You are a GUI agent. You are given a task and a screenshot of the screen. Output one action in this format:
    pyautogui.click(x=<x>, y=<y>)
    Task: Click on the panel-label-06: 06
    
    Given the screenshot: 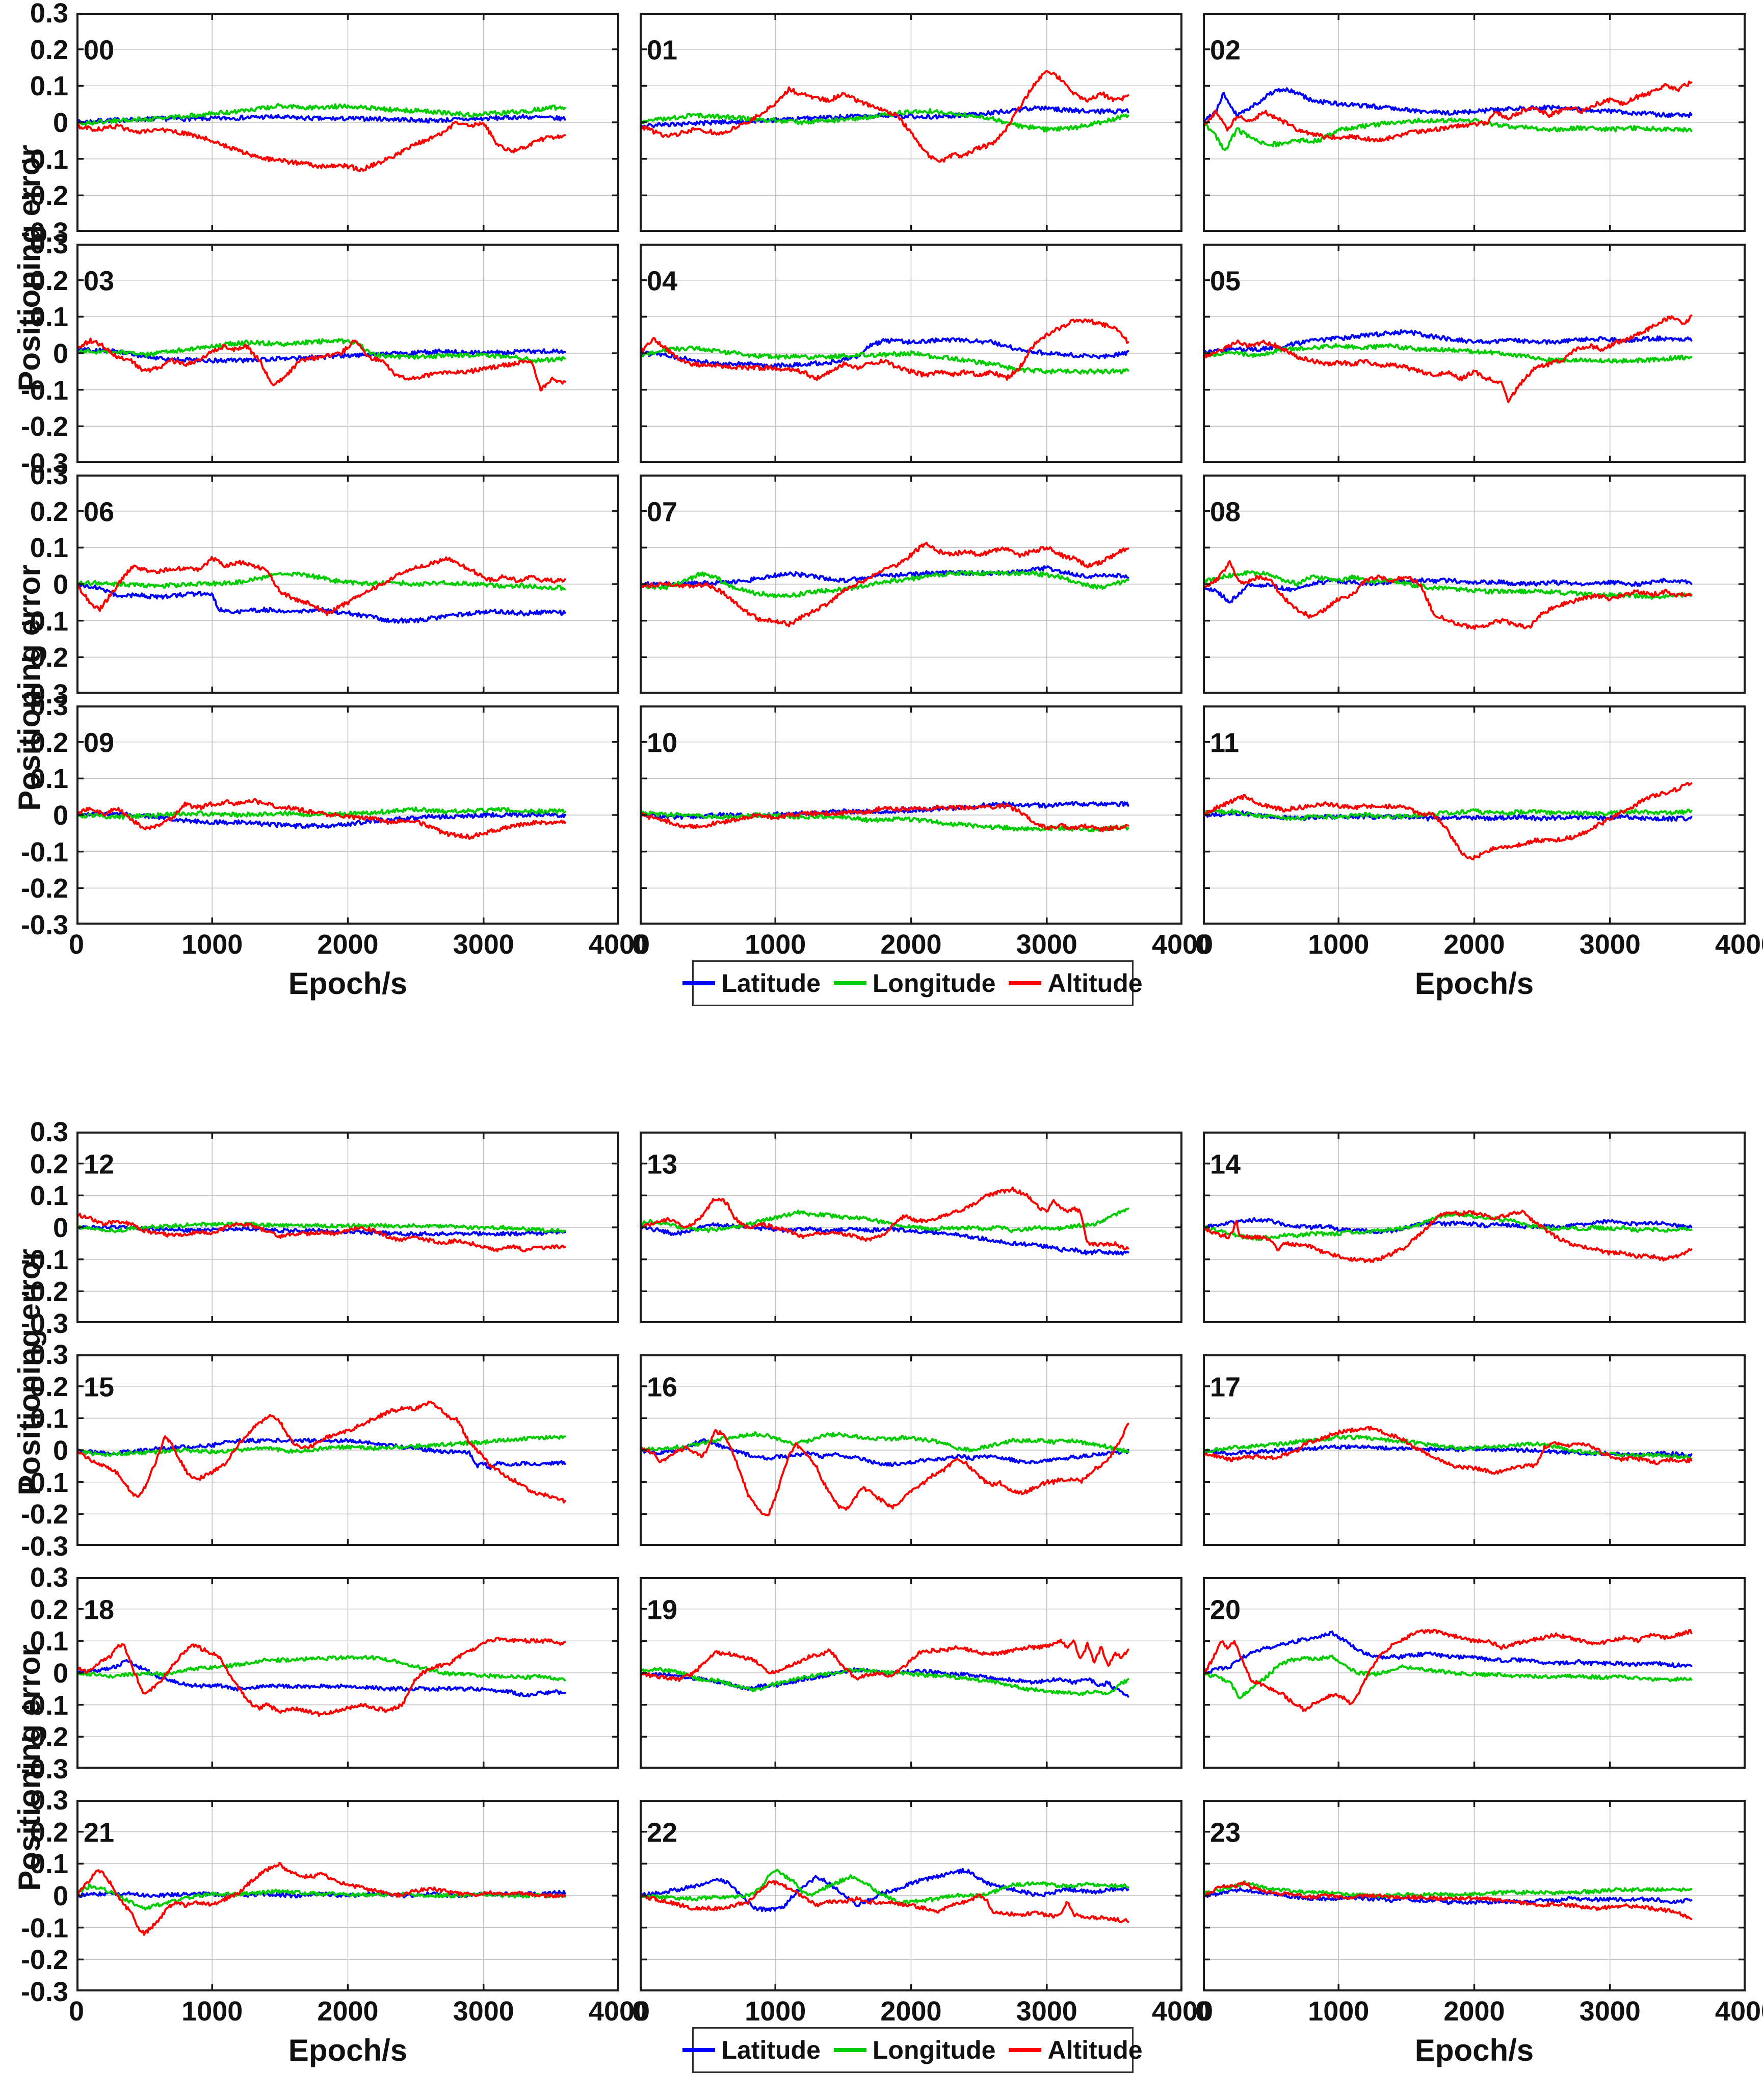 What is the action you would take?
    pyautogui.click(x=99, y=512)
    